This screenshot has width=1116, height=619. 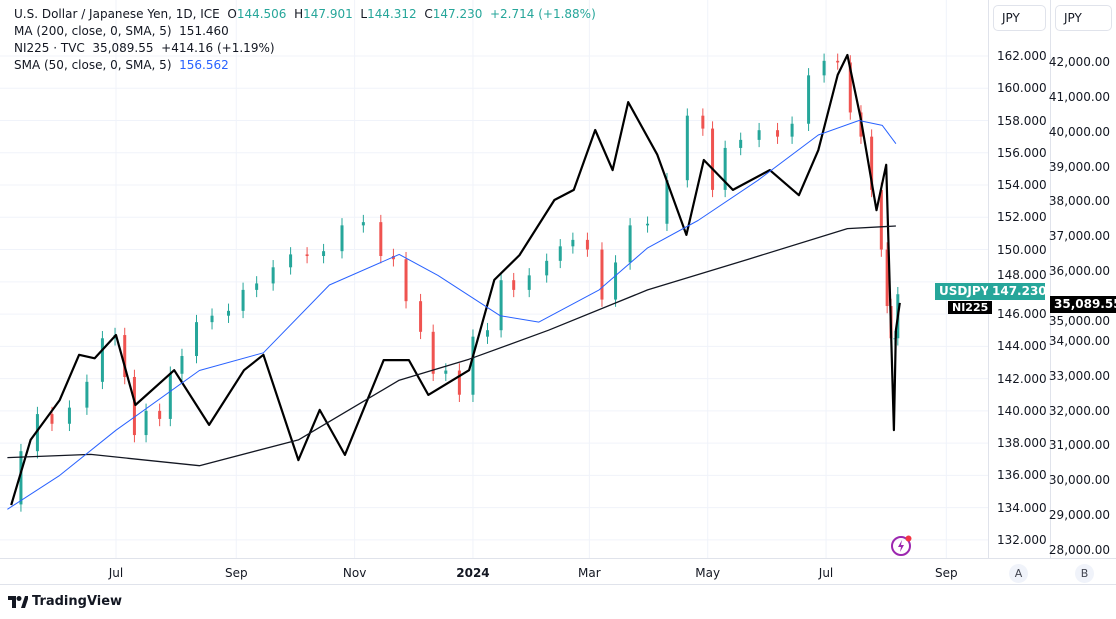 I want to click on price-tick-right: 29,000.00, so click(x=1079, y=515).